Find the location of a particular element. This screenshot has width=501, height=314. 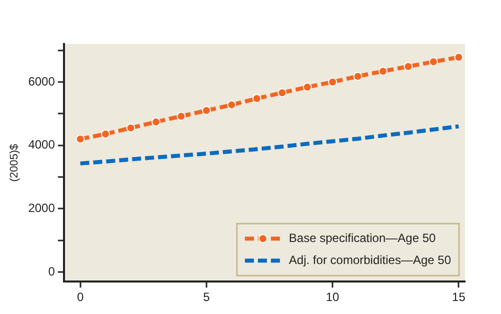

y-tick-label: 2000 is located at coordinates (42, 208).